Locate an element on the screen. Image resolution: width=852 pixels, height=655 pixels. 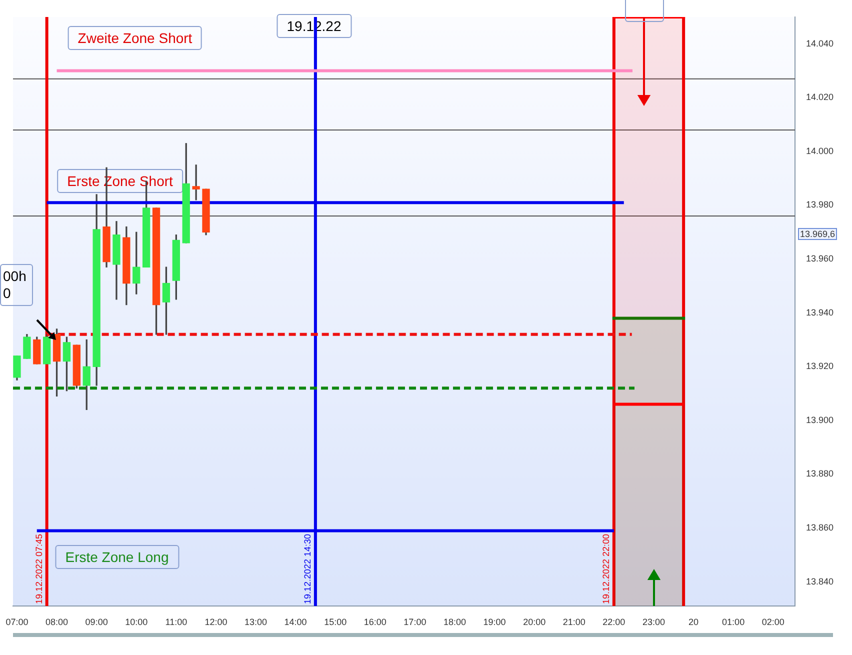
ref-line-label: 19.12.2022 14:30 is located at coordinates (307, 569).